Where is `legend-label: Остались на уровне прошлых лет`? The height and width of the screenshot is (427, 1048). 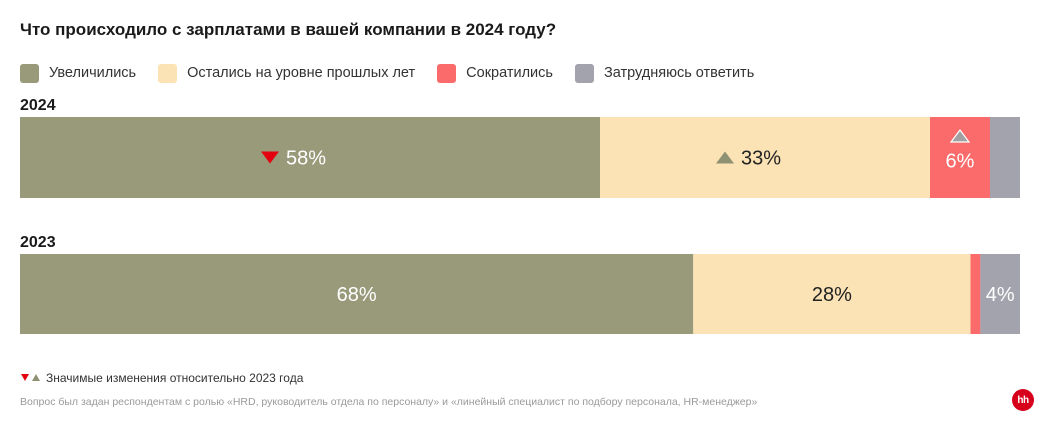
legend-label: Остались на уровне прошлых лет is located at coordinates (301, 73).